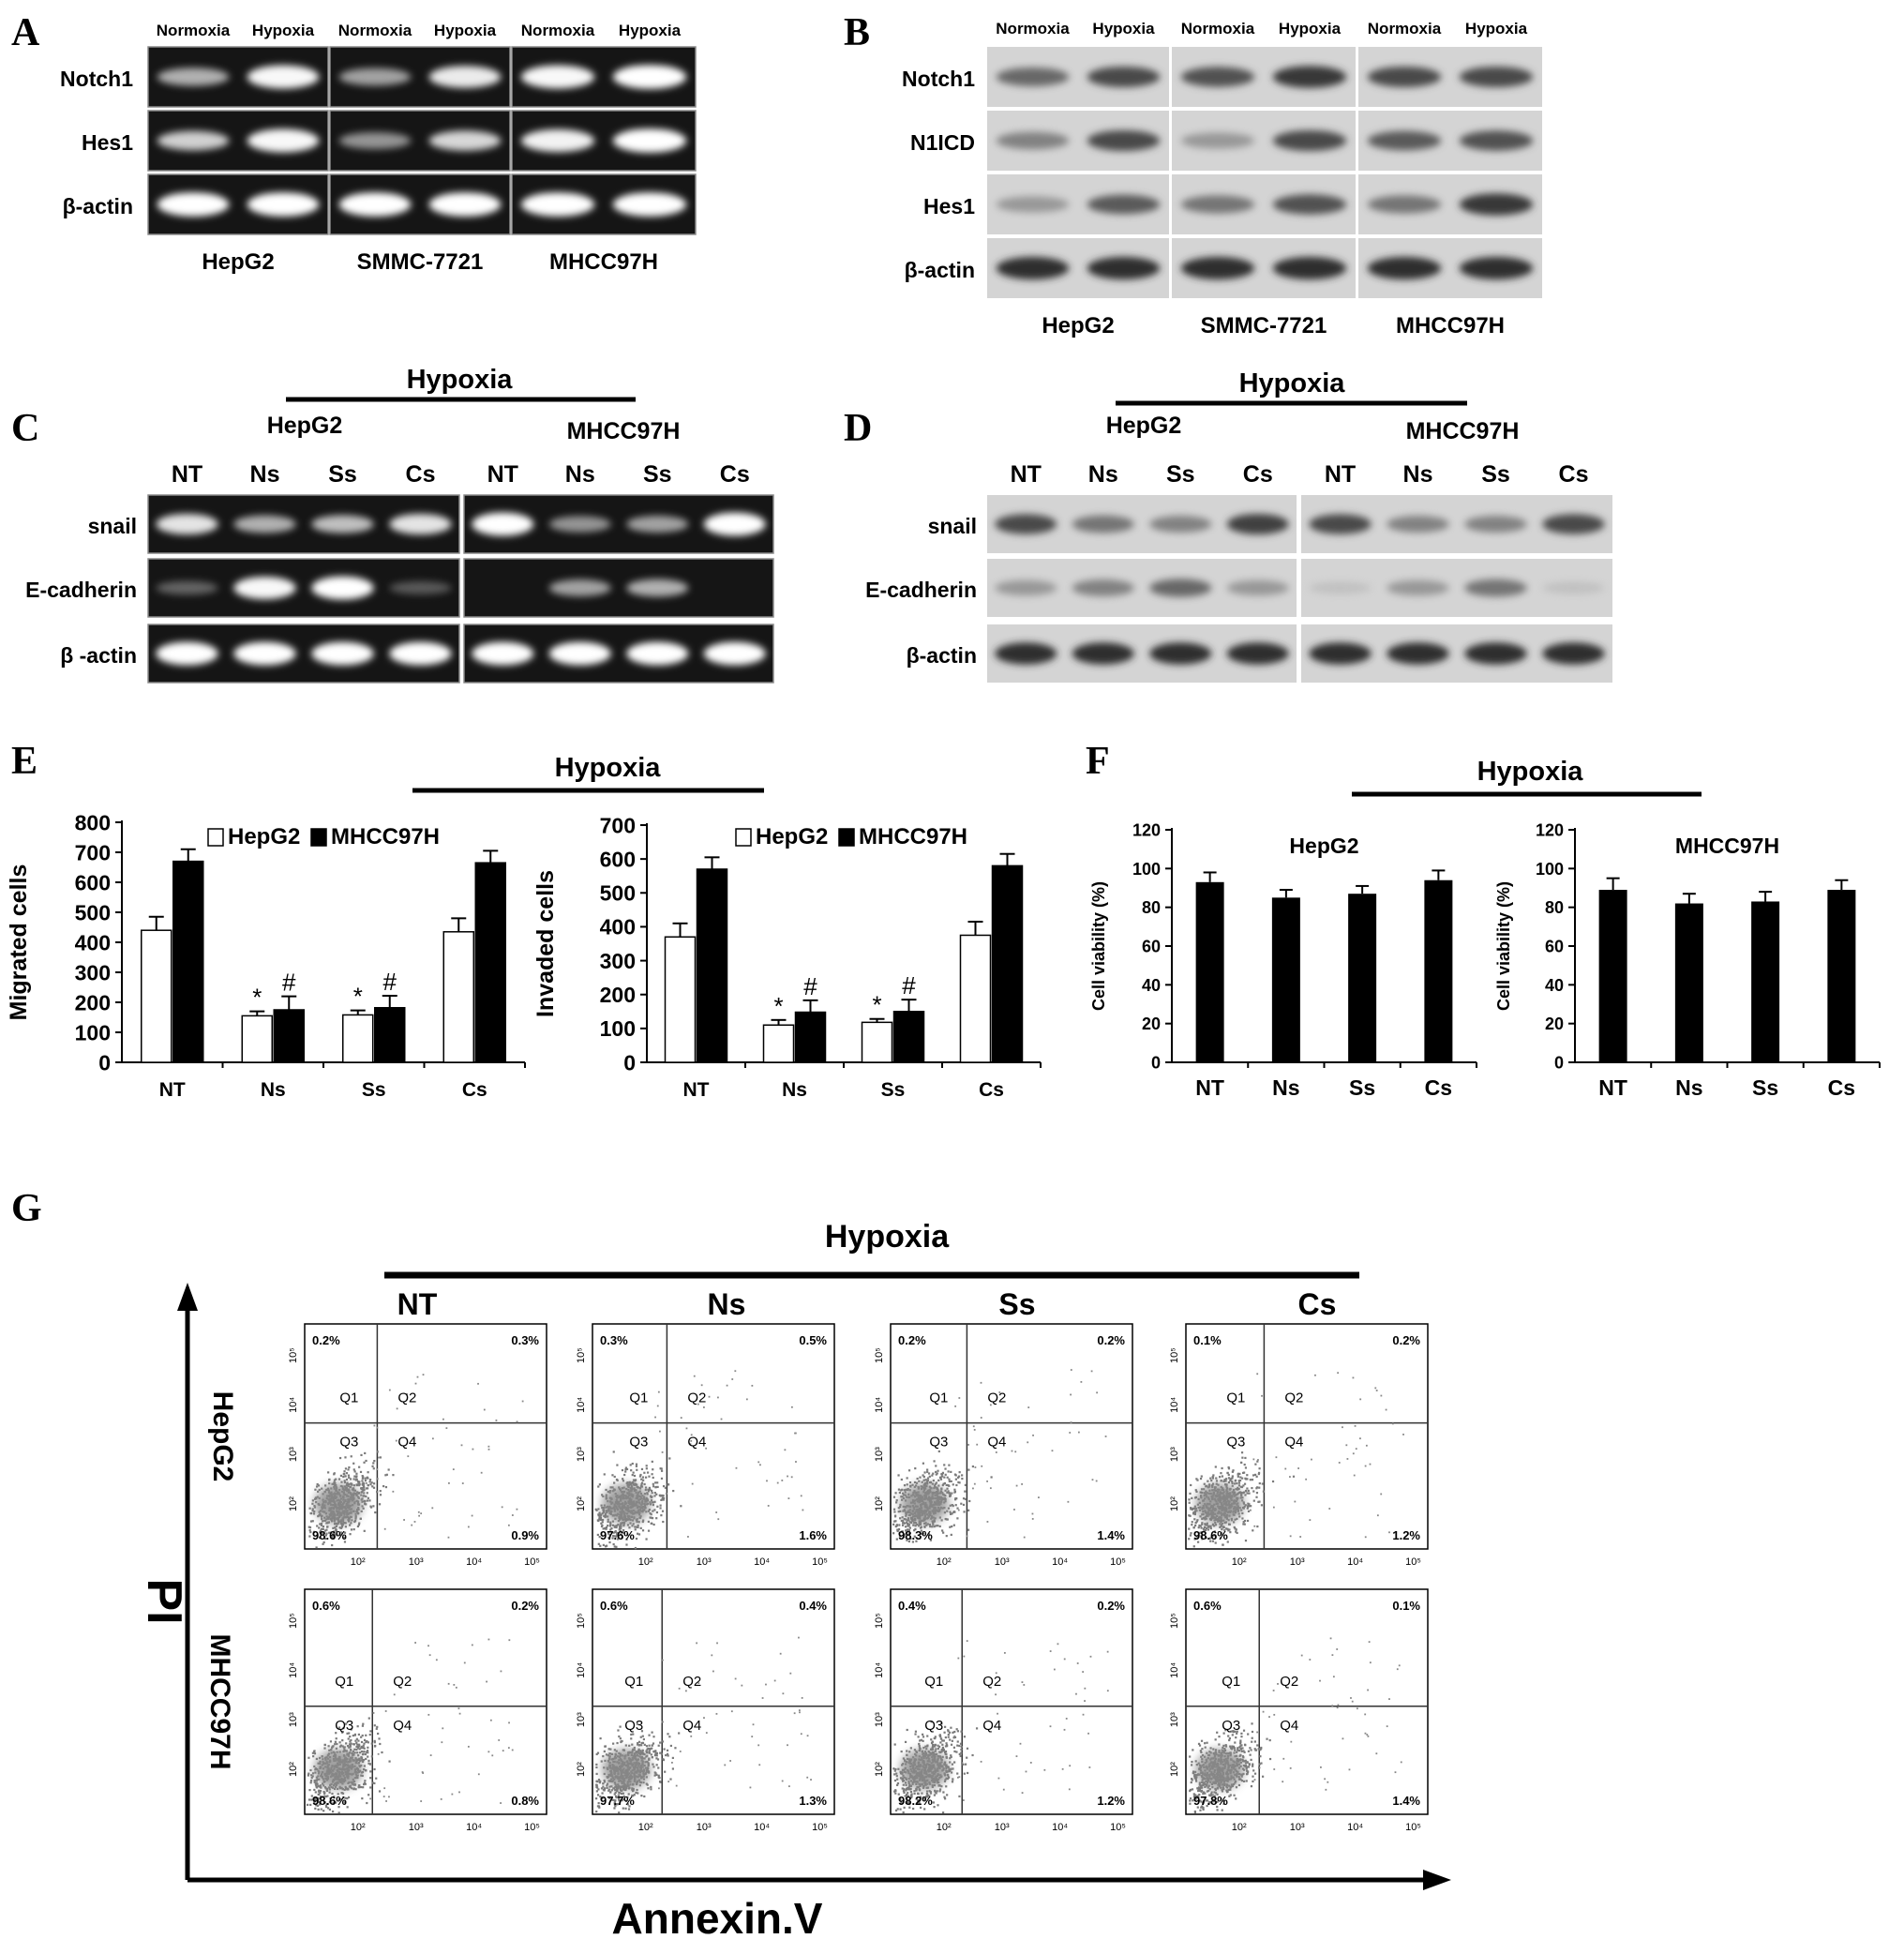  I want to click on y-axis-label: Cell viability (%), so click(1098, 946).